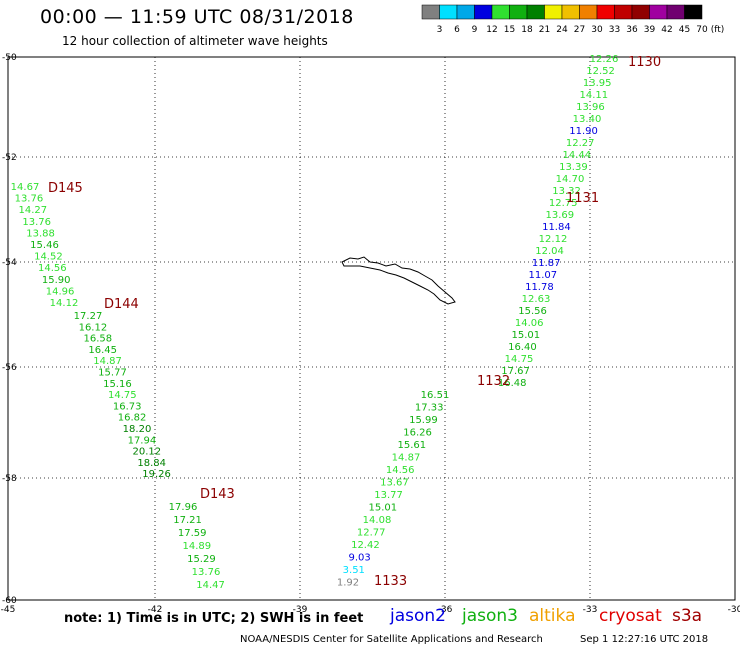 The width and height of the screenshot is (740, 650). Describe the element at coordinates (475, 30) in the screenshot. I see `colorbar-label: 9` at that location.